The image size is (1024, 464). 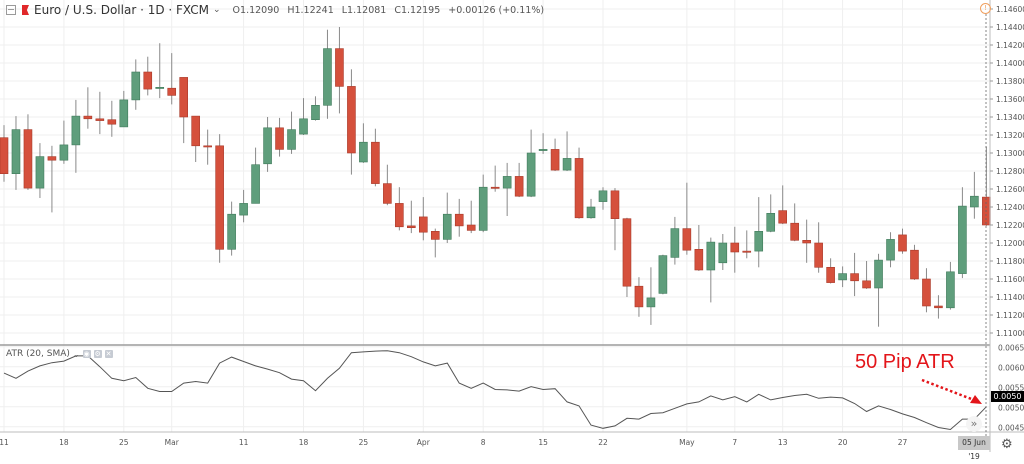 I want to click on price-axis-label: 1.11600, so click(x=1010, y=279).